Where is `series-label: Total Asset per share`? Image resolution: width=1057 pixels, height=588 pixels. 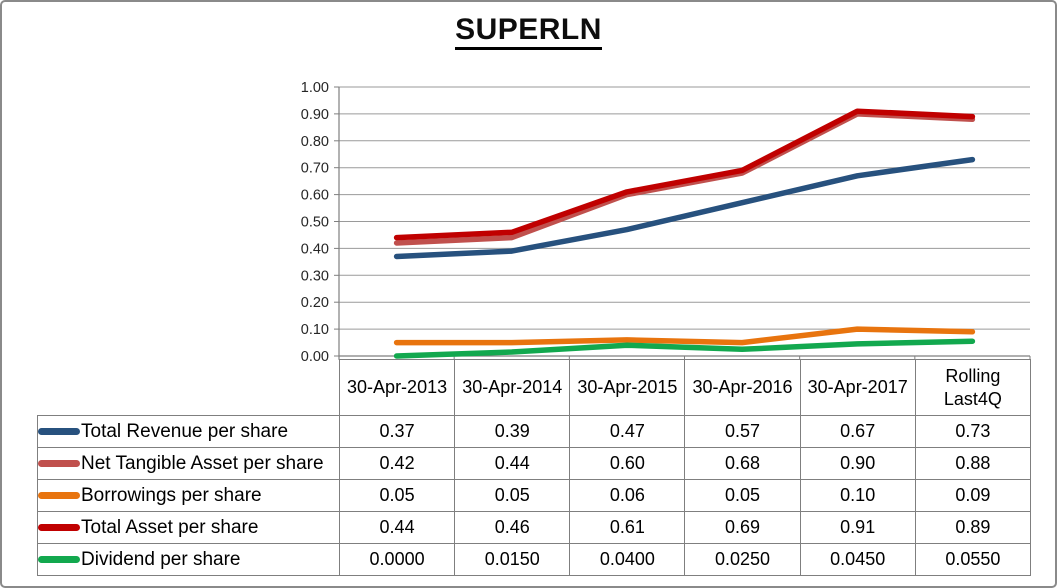 series-label: Total Asset per share is located at coordinates (170, 527).